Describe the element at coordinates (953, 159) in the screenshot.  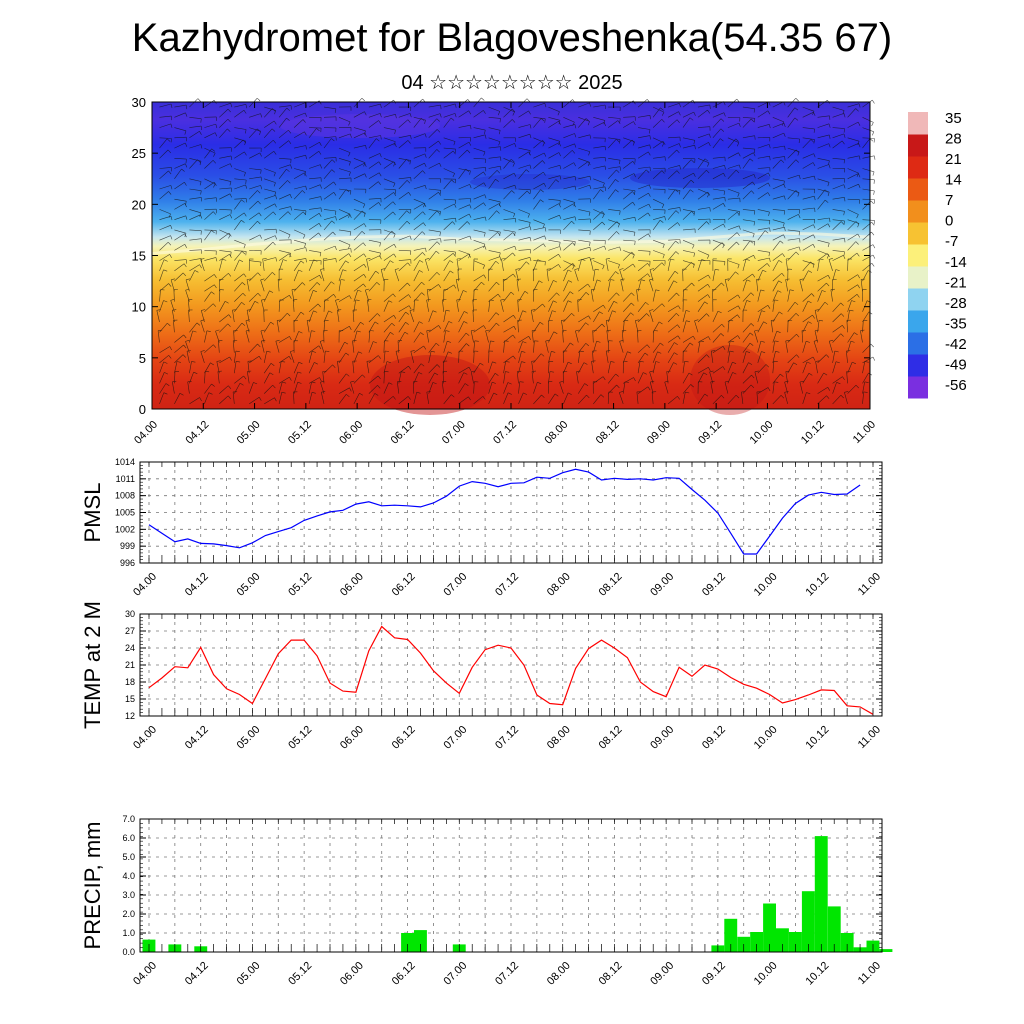
I see `colorbar-label: 21` at that location.